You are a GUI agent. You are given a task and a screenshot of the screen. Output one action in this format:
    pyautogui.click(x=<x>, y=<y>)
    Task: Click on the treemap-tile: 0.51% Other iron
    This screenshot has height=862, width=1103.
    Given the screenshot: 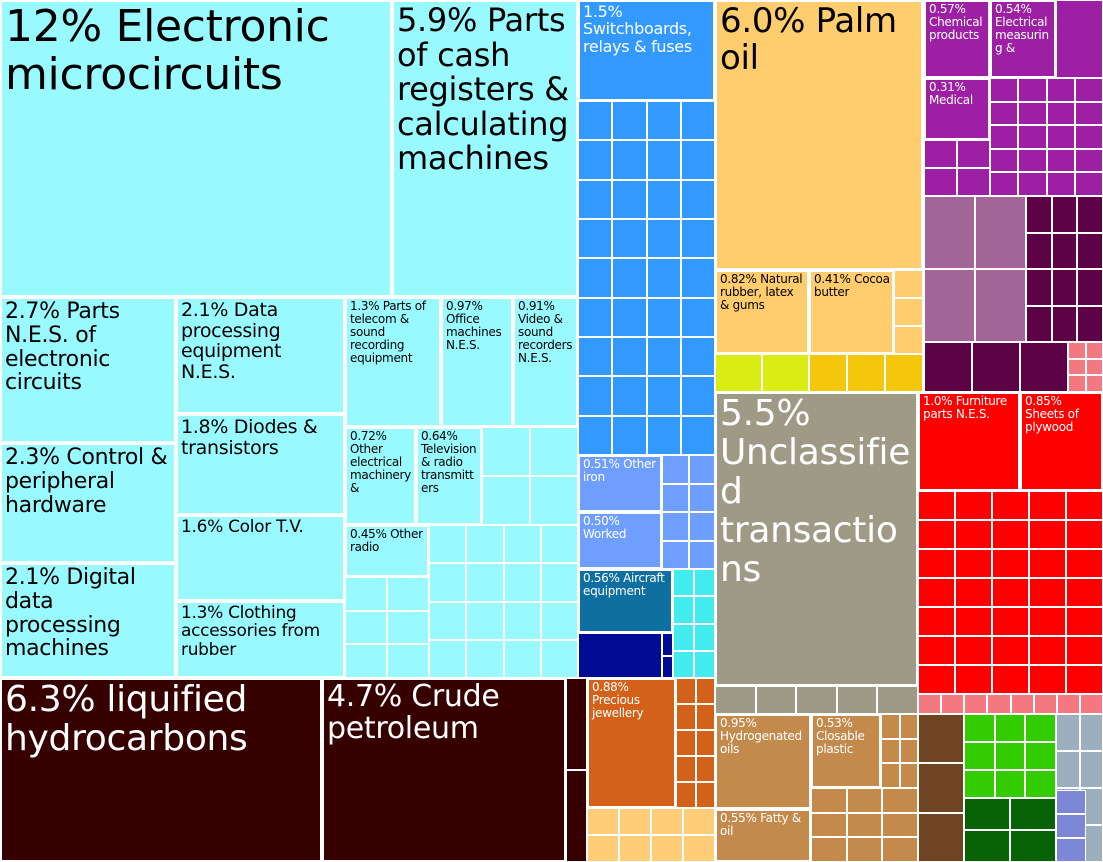 What is the action you would take?
    pyautogui.click(x=620, y=483)
    